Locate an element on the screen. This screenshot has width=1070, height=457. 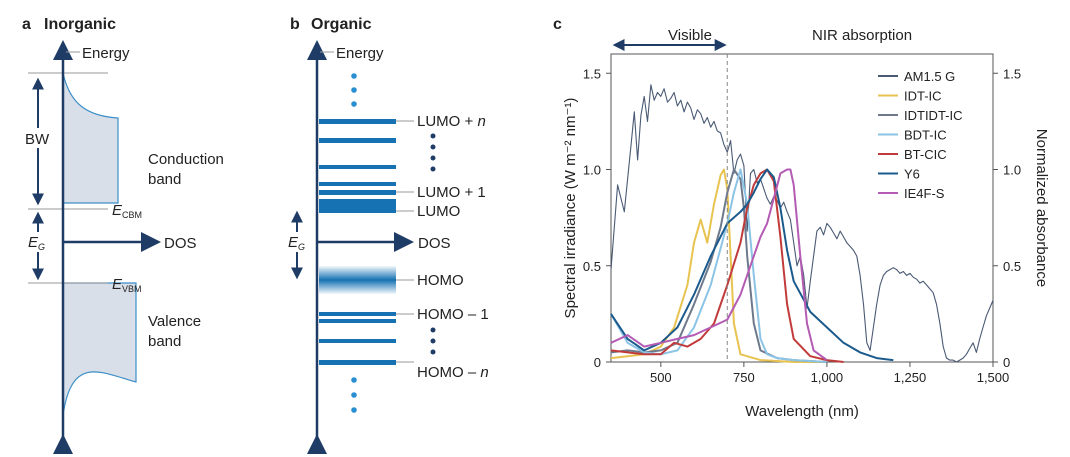
series-line-bt-cic is located at coordinates (727, 265).